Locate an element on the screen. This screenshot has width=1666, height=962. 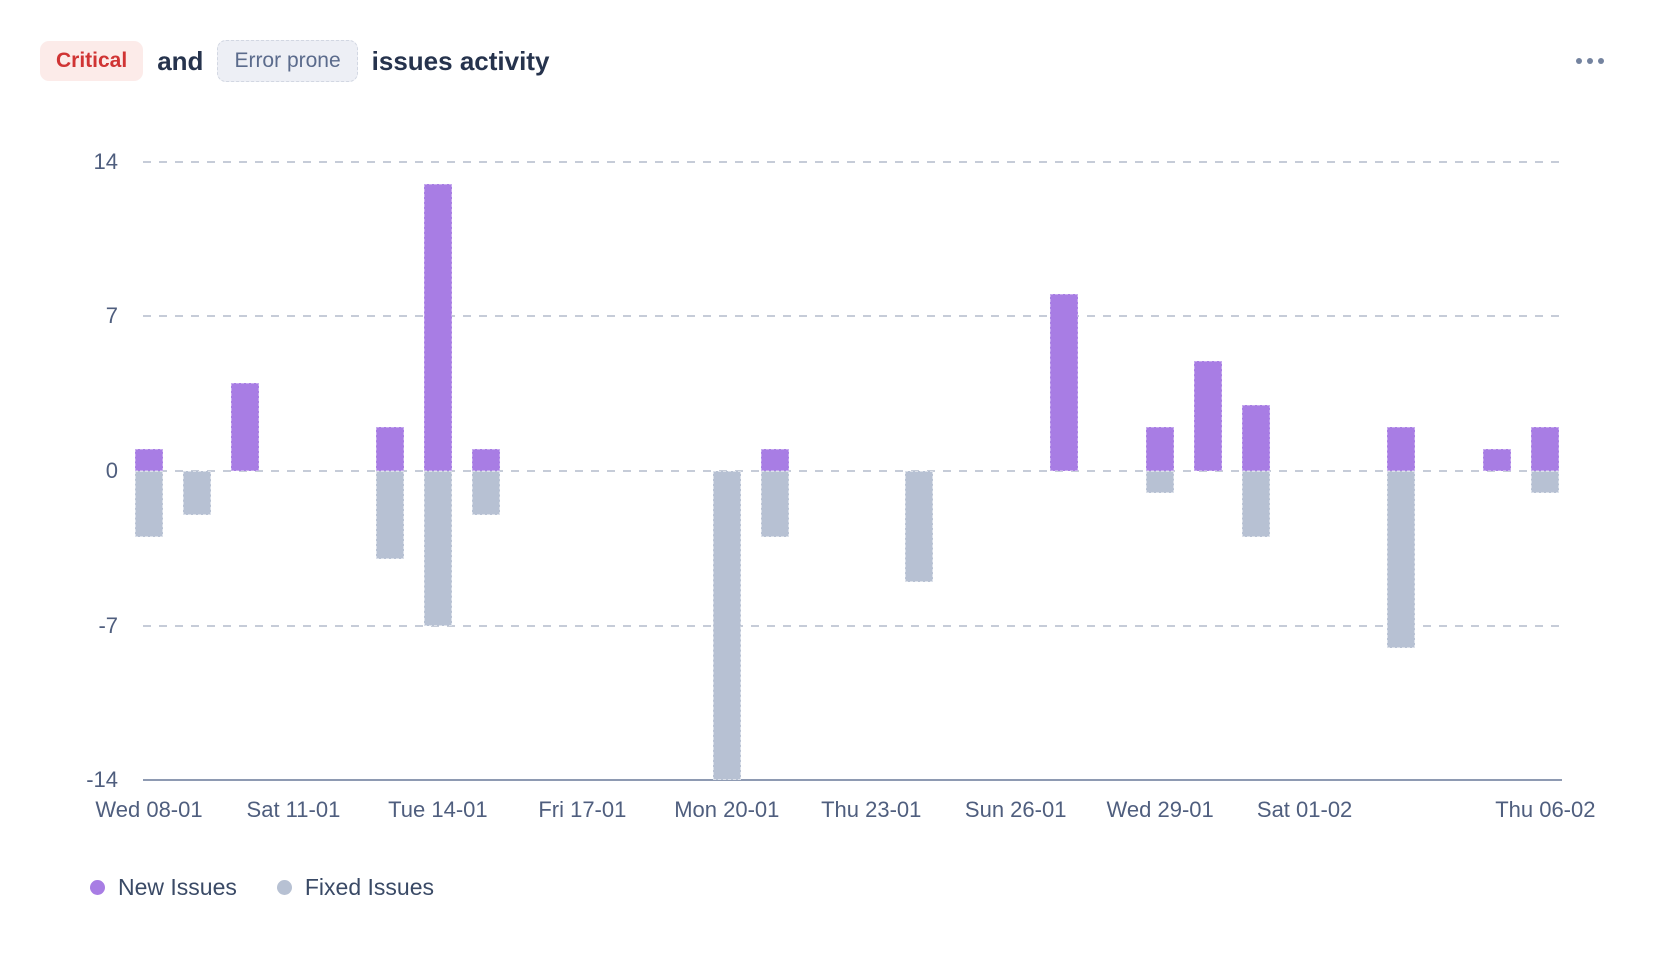
legend-fixed-issues: Fixed Issues is located at coordinates (355, 887).